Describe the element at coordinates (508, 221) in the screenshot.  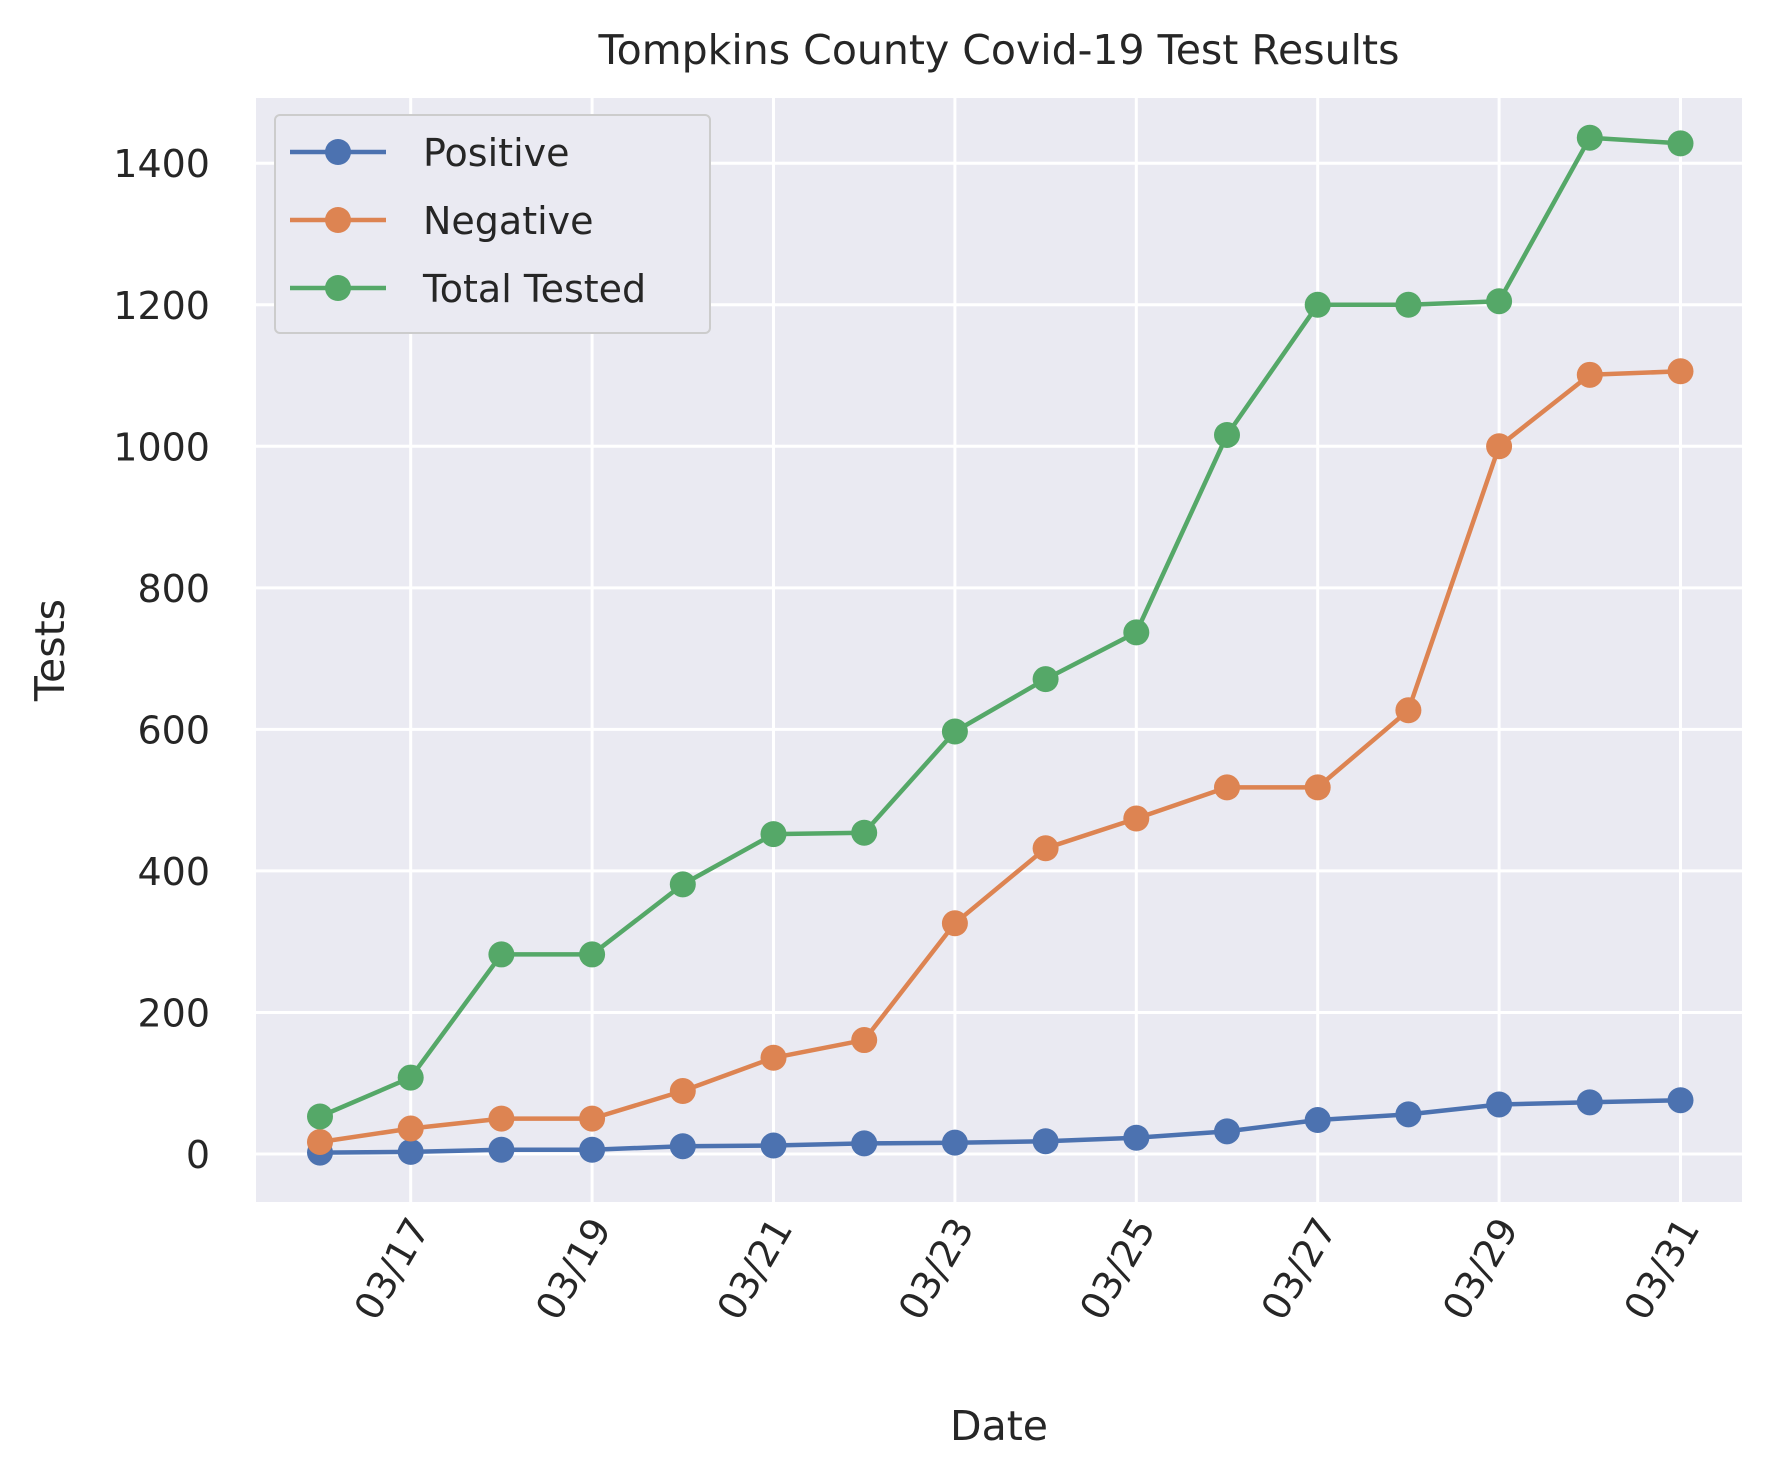
I see `legend-label: Negative` at that location.